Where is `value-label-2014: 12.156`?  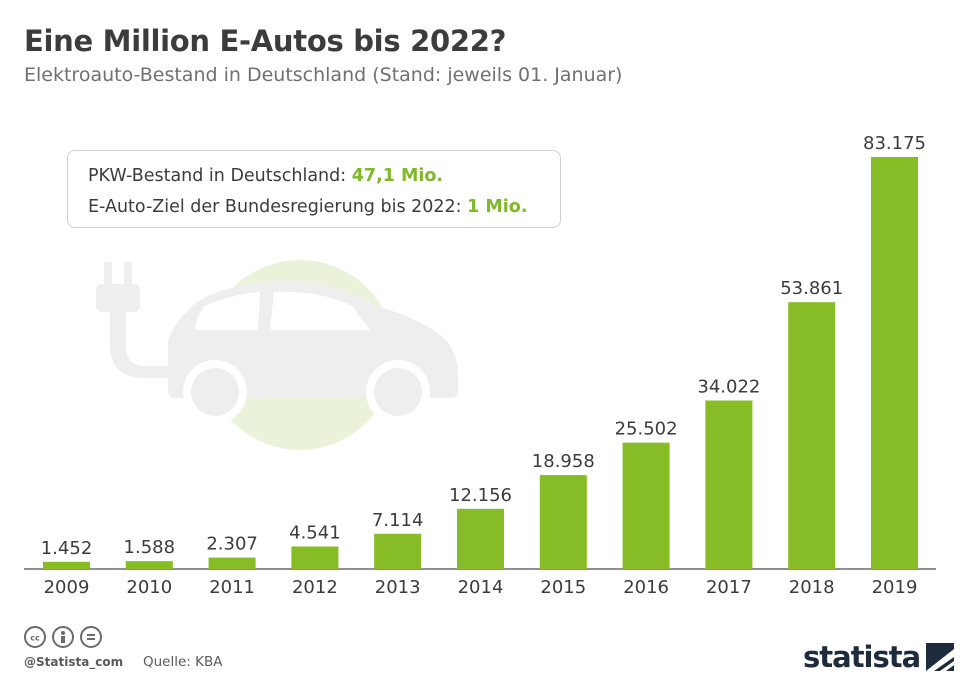
value-label-2014: 12.156 is located at coordinates (480, 495).